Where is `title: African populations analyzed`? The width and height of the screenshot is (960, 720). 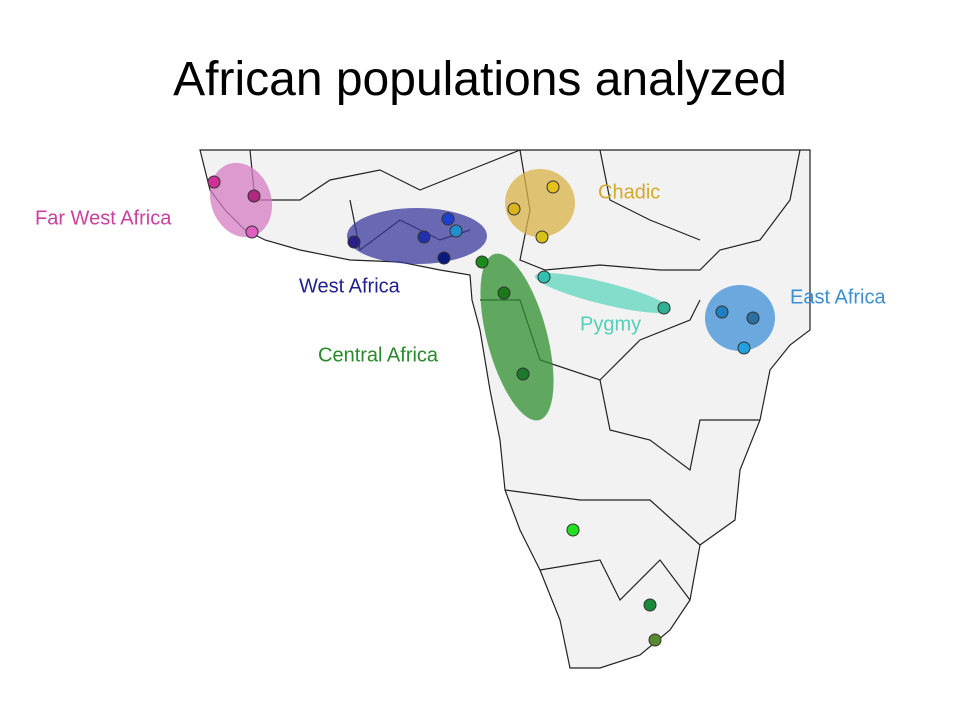 title: African populations analyzed is located at coordinates (480, 79).